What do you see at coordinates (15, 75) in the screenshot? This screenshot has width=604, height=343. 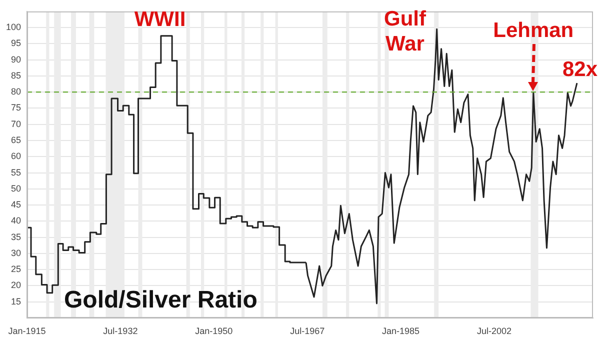 I see `y-tick-label: 85` at bounding box center [15, 75].